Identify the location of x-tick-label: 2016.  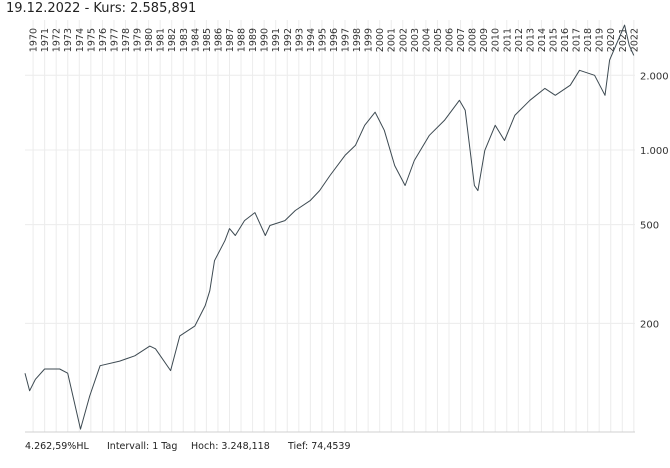
(565, 40).